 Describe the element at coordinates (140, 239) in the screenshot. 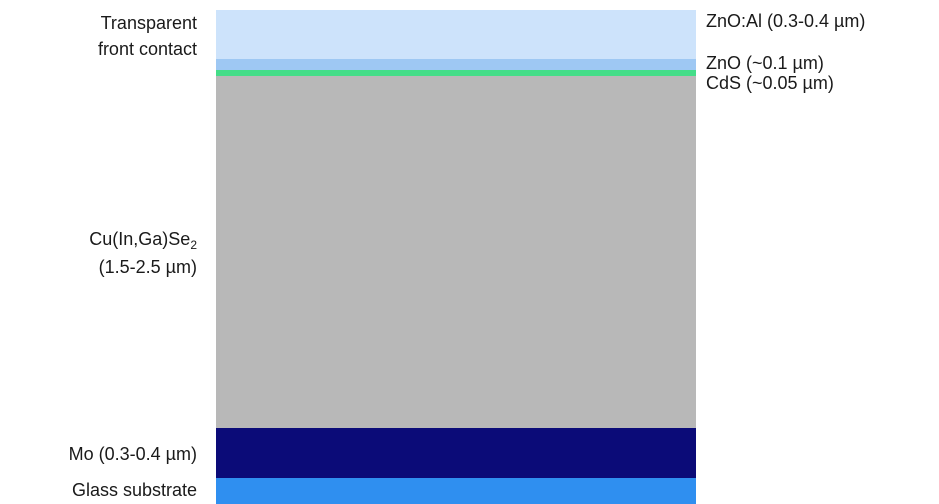

I see `absorber-formula-text: Cu(In,Ga)Se` at that location.